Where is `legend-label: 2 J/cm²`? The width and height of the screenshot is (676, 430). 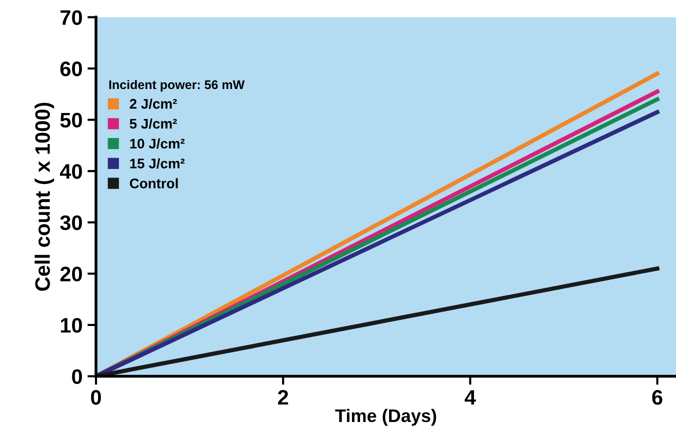
legend-label: 2 J/cm² is located at coordinates (153, 103).